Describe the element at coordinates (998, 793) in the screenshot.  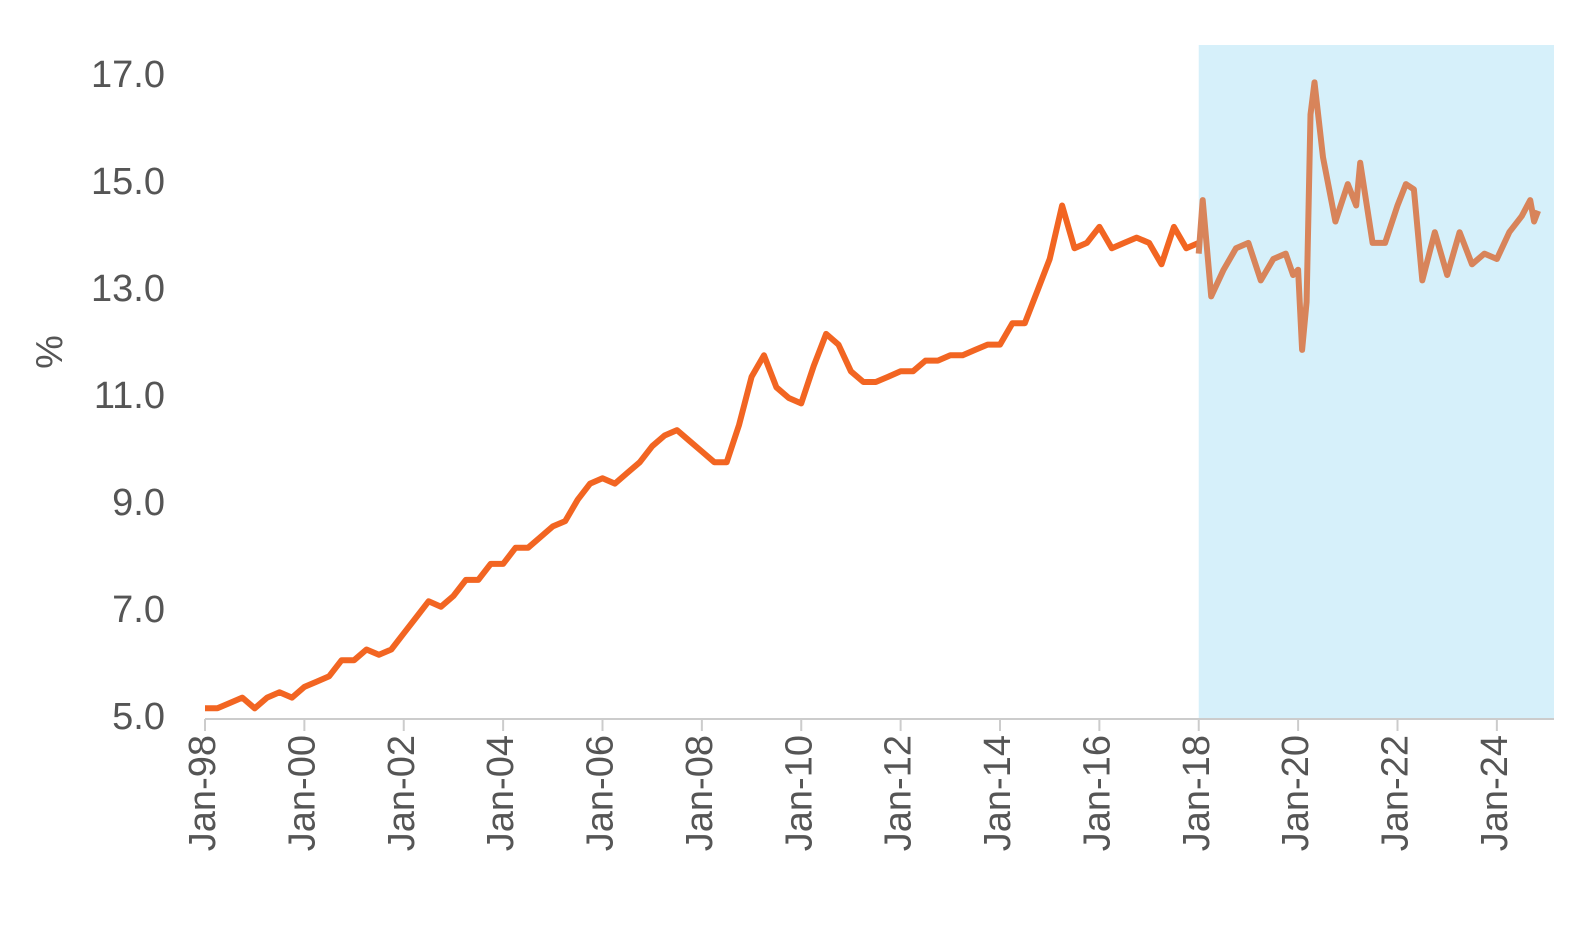
I see `x-tick-label: Jan-14` at that location.